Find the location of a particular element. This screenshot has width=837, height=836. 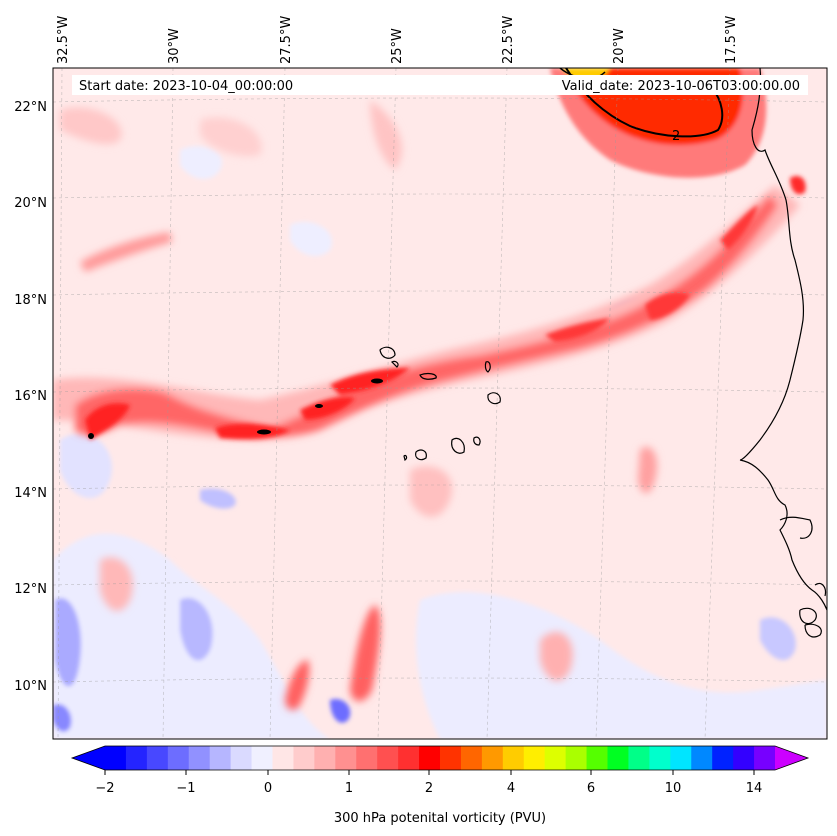

cb-tick-label: 10 is located at coordinates (673, 788).